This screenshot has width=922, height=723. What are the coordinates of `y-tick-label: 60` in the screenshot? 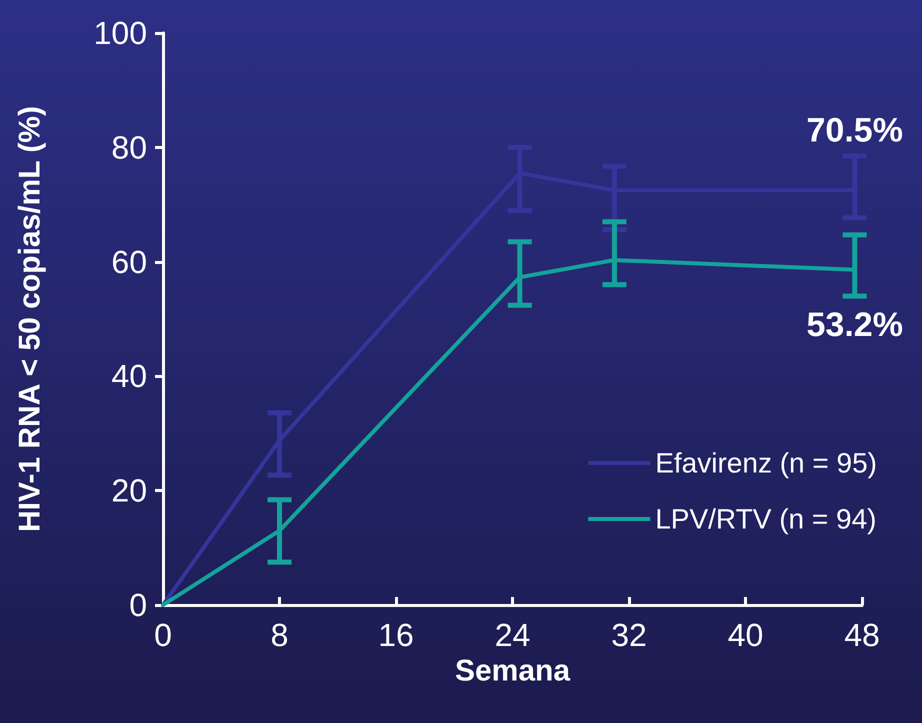 It's located at (129, 262).